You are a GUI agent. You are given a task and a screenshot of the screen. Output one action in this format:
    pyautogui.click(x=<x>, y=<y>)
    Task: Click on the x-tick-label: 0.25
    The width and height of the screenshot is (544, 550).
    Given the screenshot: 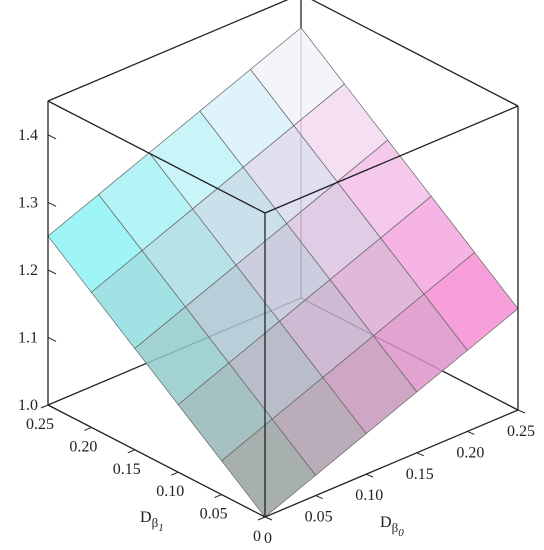 What is the action you would take?
    pyautogui.click(x=521, y=431)
    